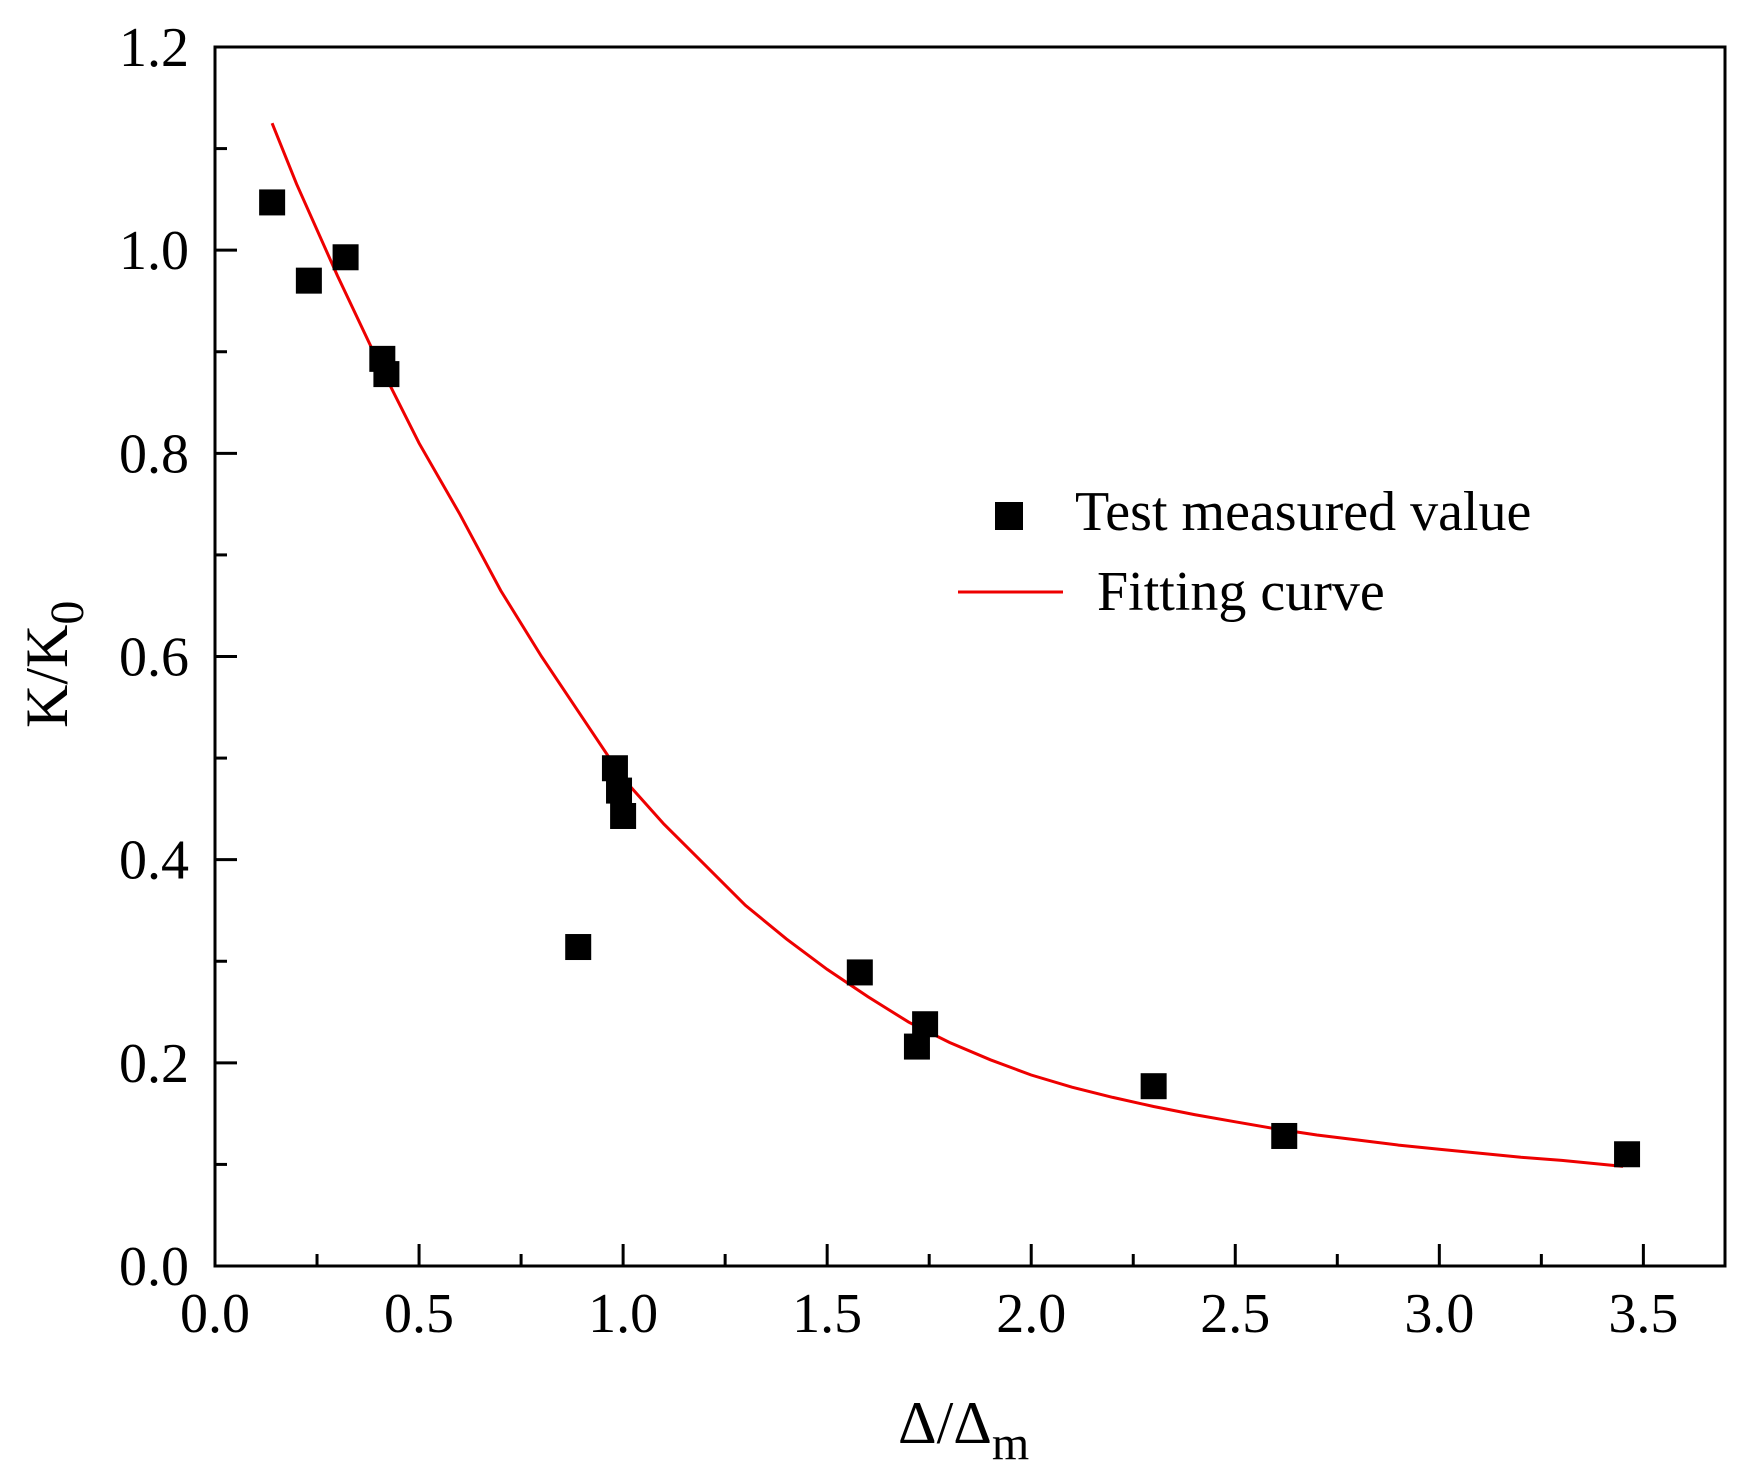  Describe the element at coordinates (1241, 592) in the screenshot. I see `legend-label-fitting: Fitting curve` at that location.